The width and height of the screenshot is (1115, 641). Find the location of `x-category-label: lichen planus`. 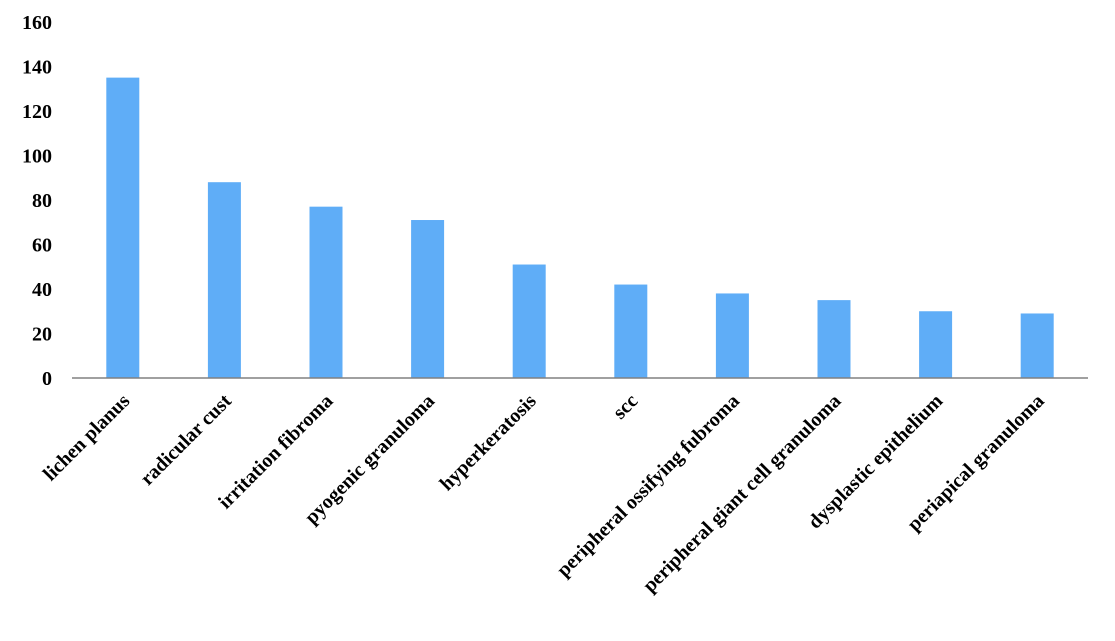

x-category-label: lichen planus is located at coordinates (86, 437).